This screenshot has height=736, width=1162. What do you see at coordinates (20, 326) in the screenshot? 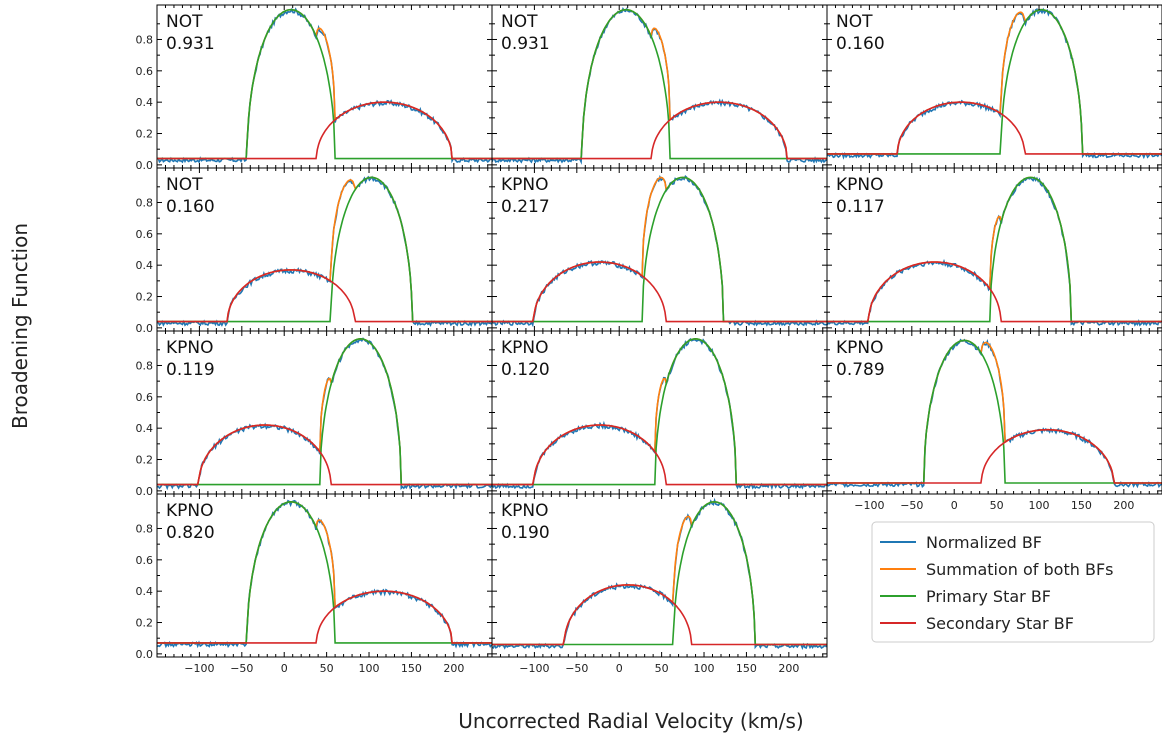
I see `y-axis-title: Broadening Function` at bounding box center [20, 326].